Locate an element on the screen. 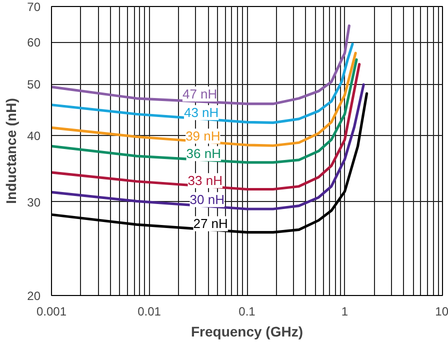 The width and height of the screenshot is (448, 342). x-tick-label: 0.1 is located at coordinates (247, 311).